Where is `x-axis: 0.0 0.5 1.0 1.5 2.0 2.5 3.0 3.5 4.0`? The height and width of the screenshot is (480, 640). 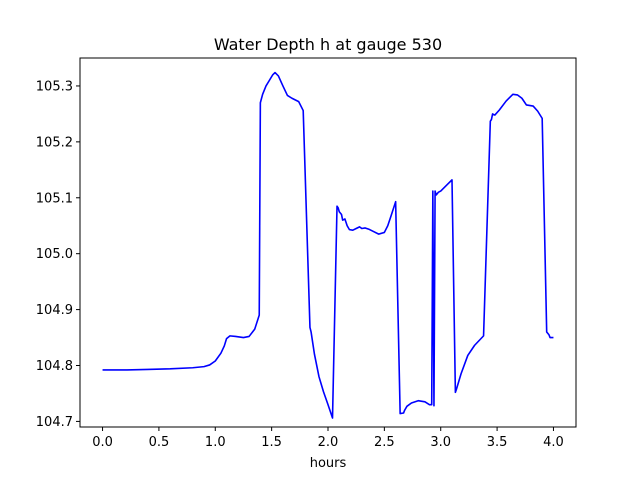
x-axis: 0.0 0.5 1.0 1.5 2.0 2.5 3.0 3.5 4.0 is located at coordinates (328, 438).